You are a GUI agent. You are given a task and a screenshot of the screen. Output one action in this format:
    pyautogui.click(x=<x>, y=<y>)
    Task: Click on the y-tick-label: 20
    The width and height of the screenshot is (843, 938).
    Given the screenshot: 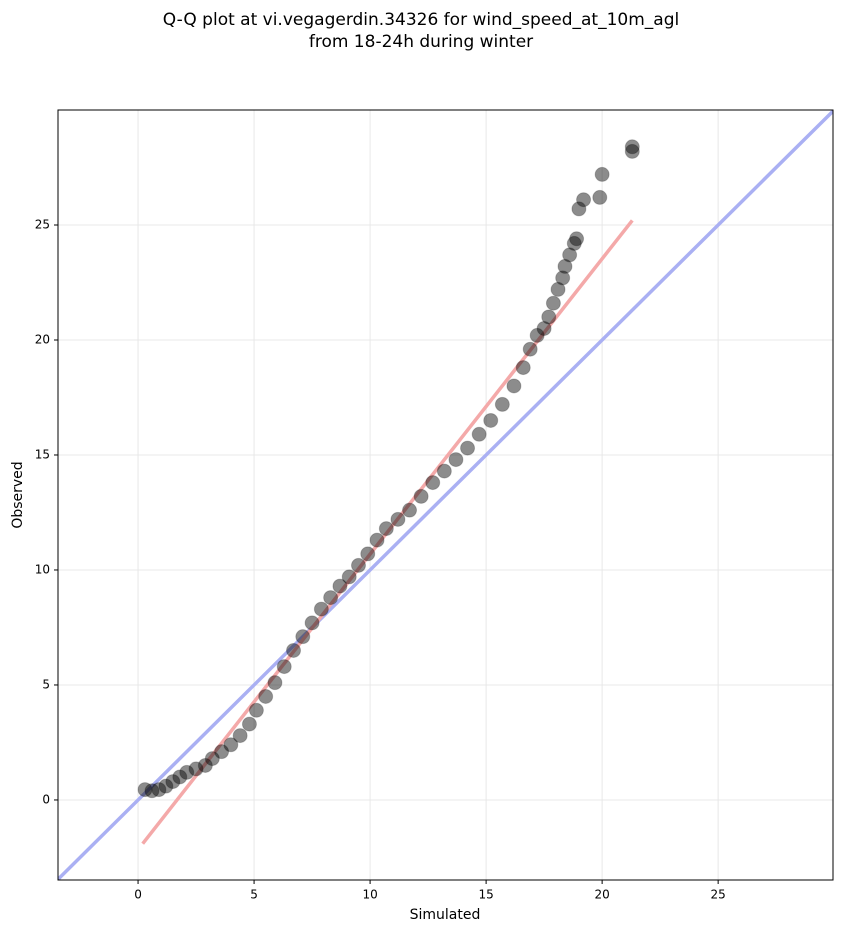 What is the action you would take?
    pyautogui.click(x=42, y=339)
    